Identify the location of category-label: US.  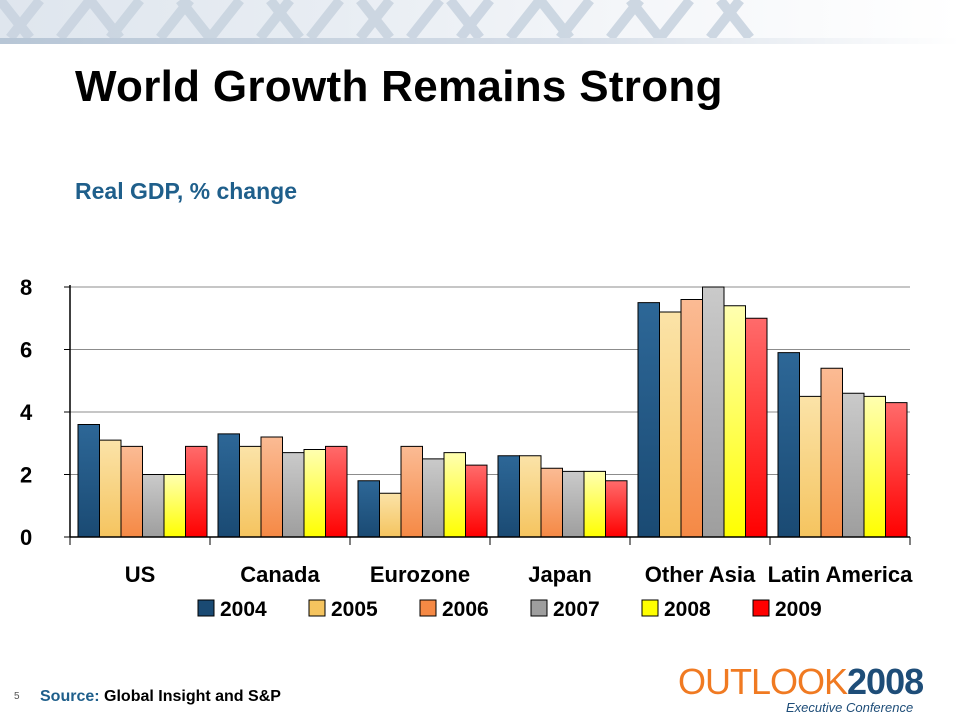
(140, 574).